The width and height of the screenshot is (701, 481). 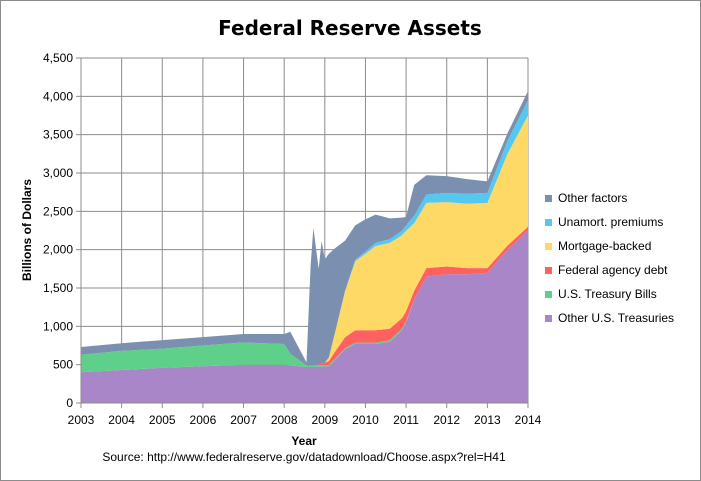 What do you see at coordinates (203, 420) in the screenshot?
I see `x-tick-label: 2006` at bounding box center [203, 420].